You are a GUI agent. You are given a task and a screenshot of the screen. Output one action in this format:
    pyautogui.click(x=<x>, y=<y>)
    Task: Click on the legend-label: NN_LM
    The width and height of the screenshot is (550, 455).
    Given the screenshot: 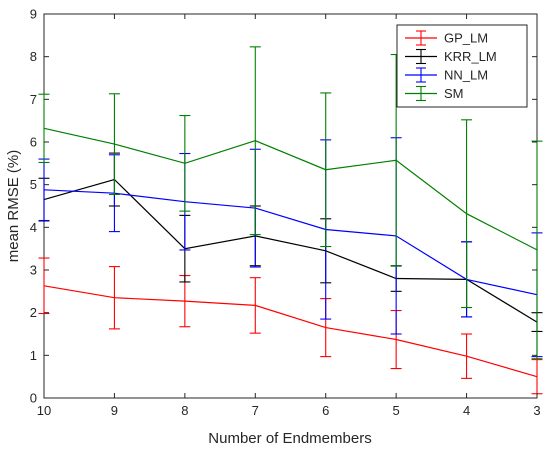 What is the action you would take?
    pyautogui.click(x=466, y=75)
    